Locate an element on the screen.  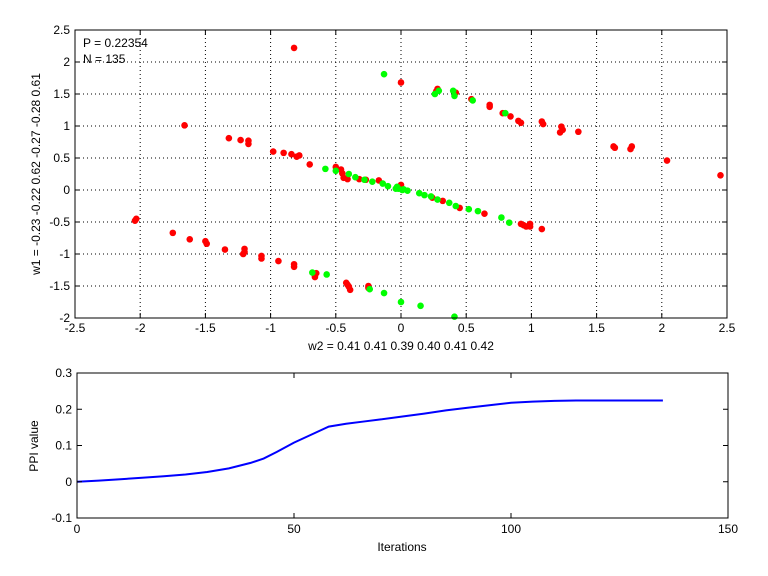
scatter-x-tick-label: -2 is located at coordinates (140, 328).